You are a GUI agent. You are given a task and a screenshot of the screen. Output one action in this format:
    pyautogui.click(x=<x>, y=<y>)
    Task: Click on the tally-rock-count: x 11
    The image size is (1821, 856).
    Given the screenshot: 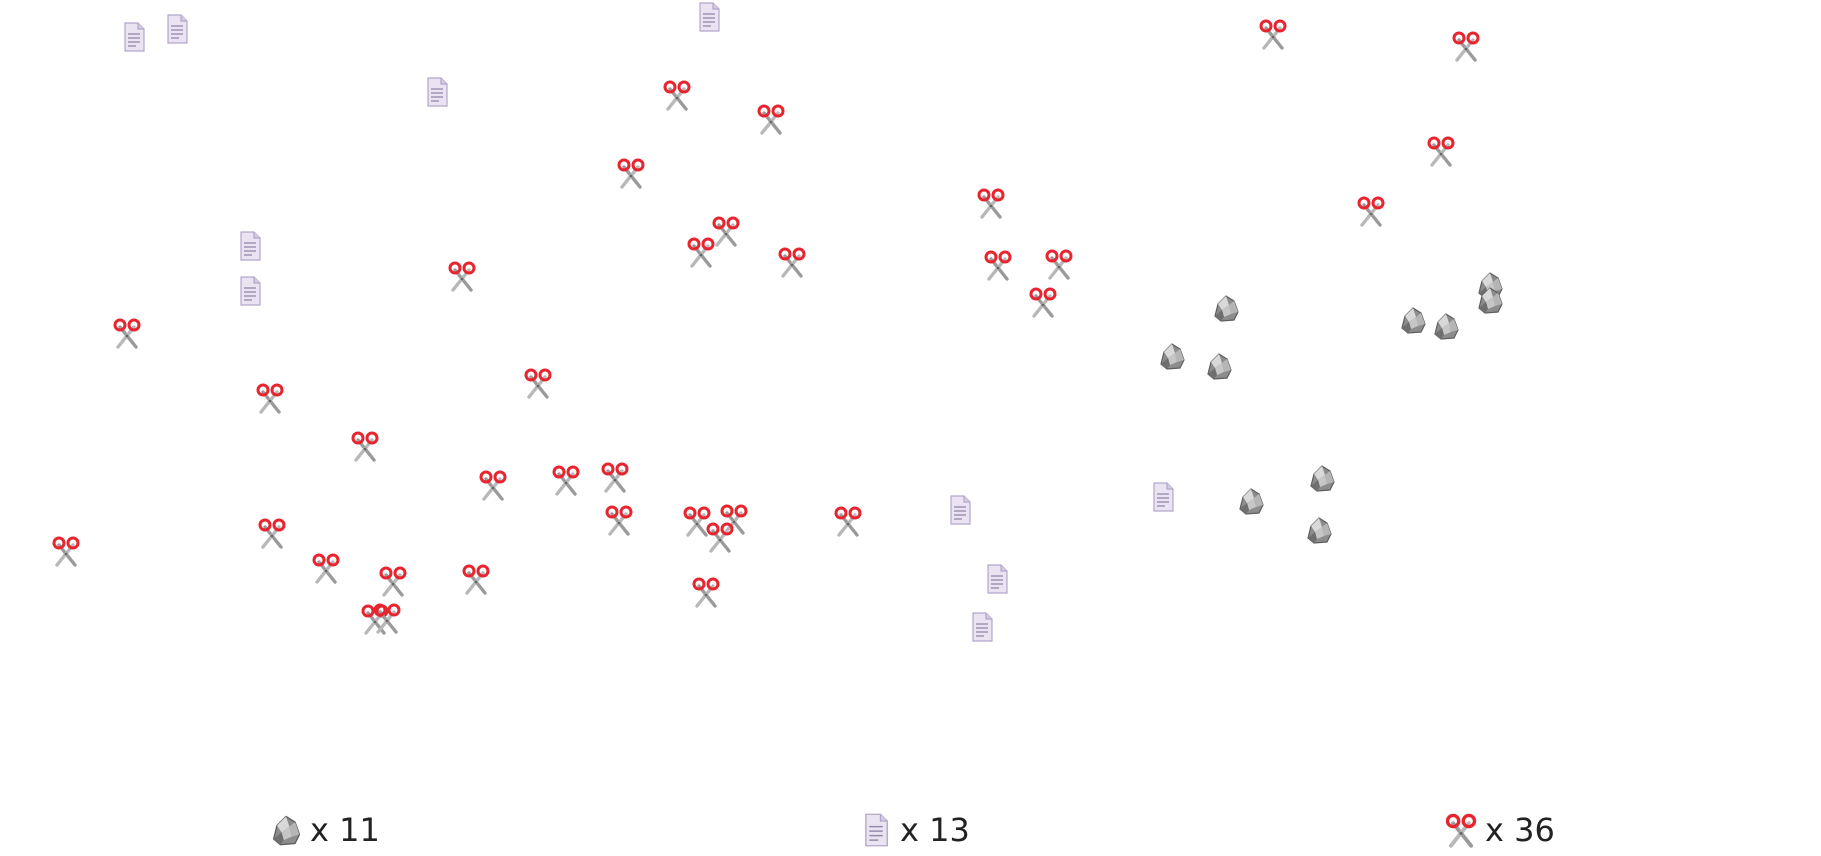 What is the action you would take?
    pyautogui.click(x=345, y=830)
    